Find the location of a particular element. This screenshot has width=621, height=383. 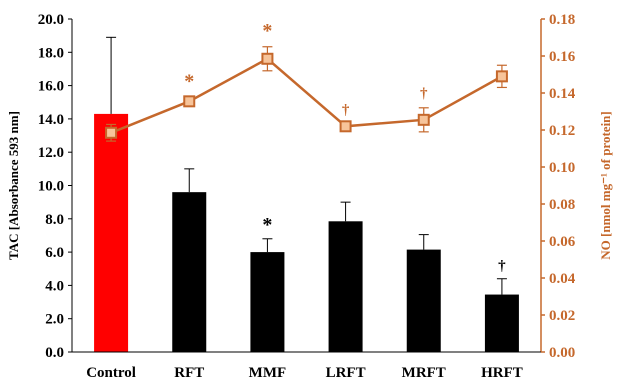

right-tick-label: 0.00 is located at coordinates (562, 353).